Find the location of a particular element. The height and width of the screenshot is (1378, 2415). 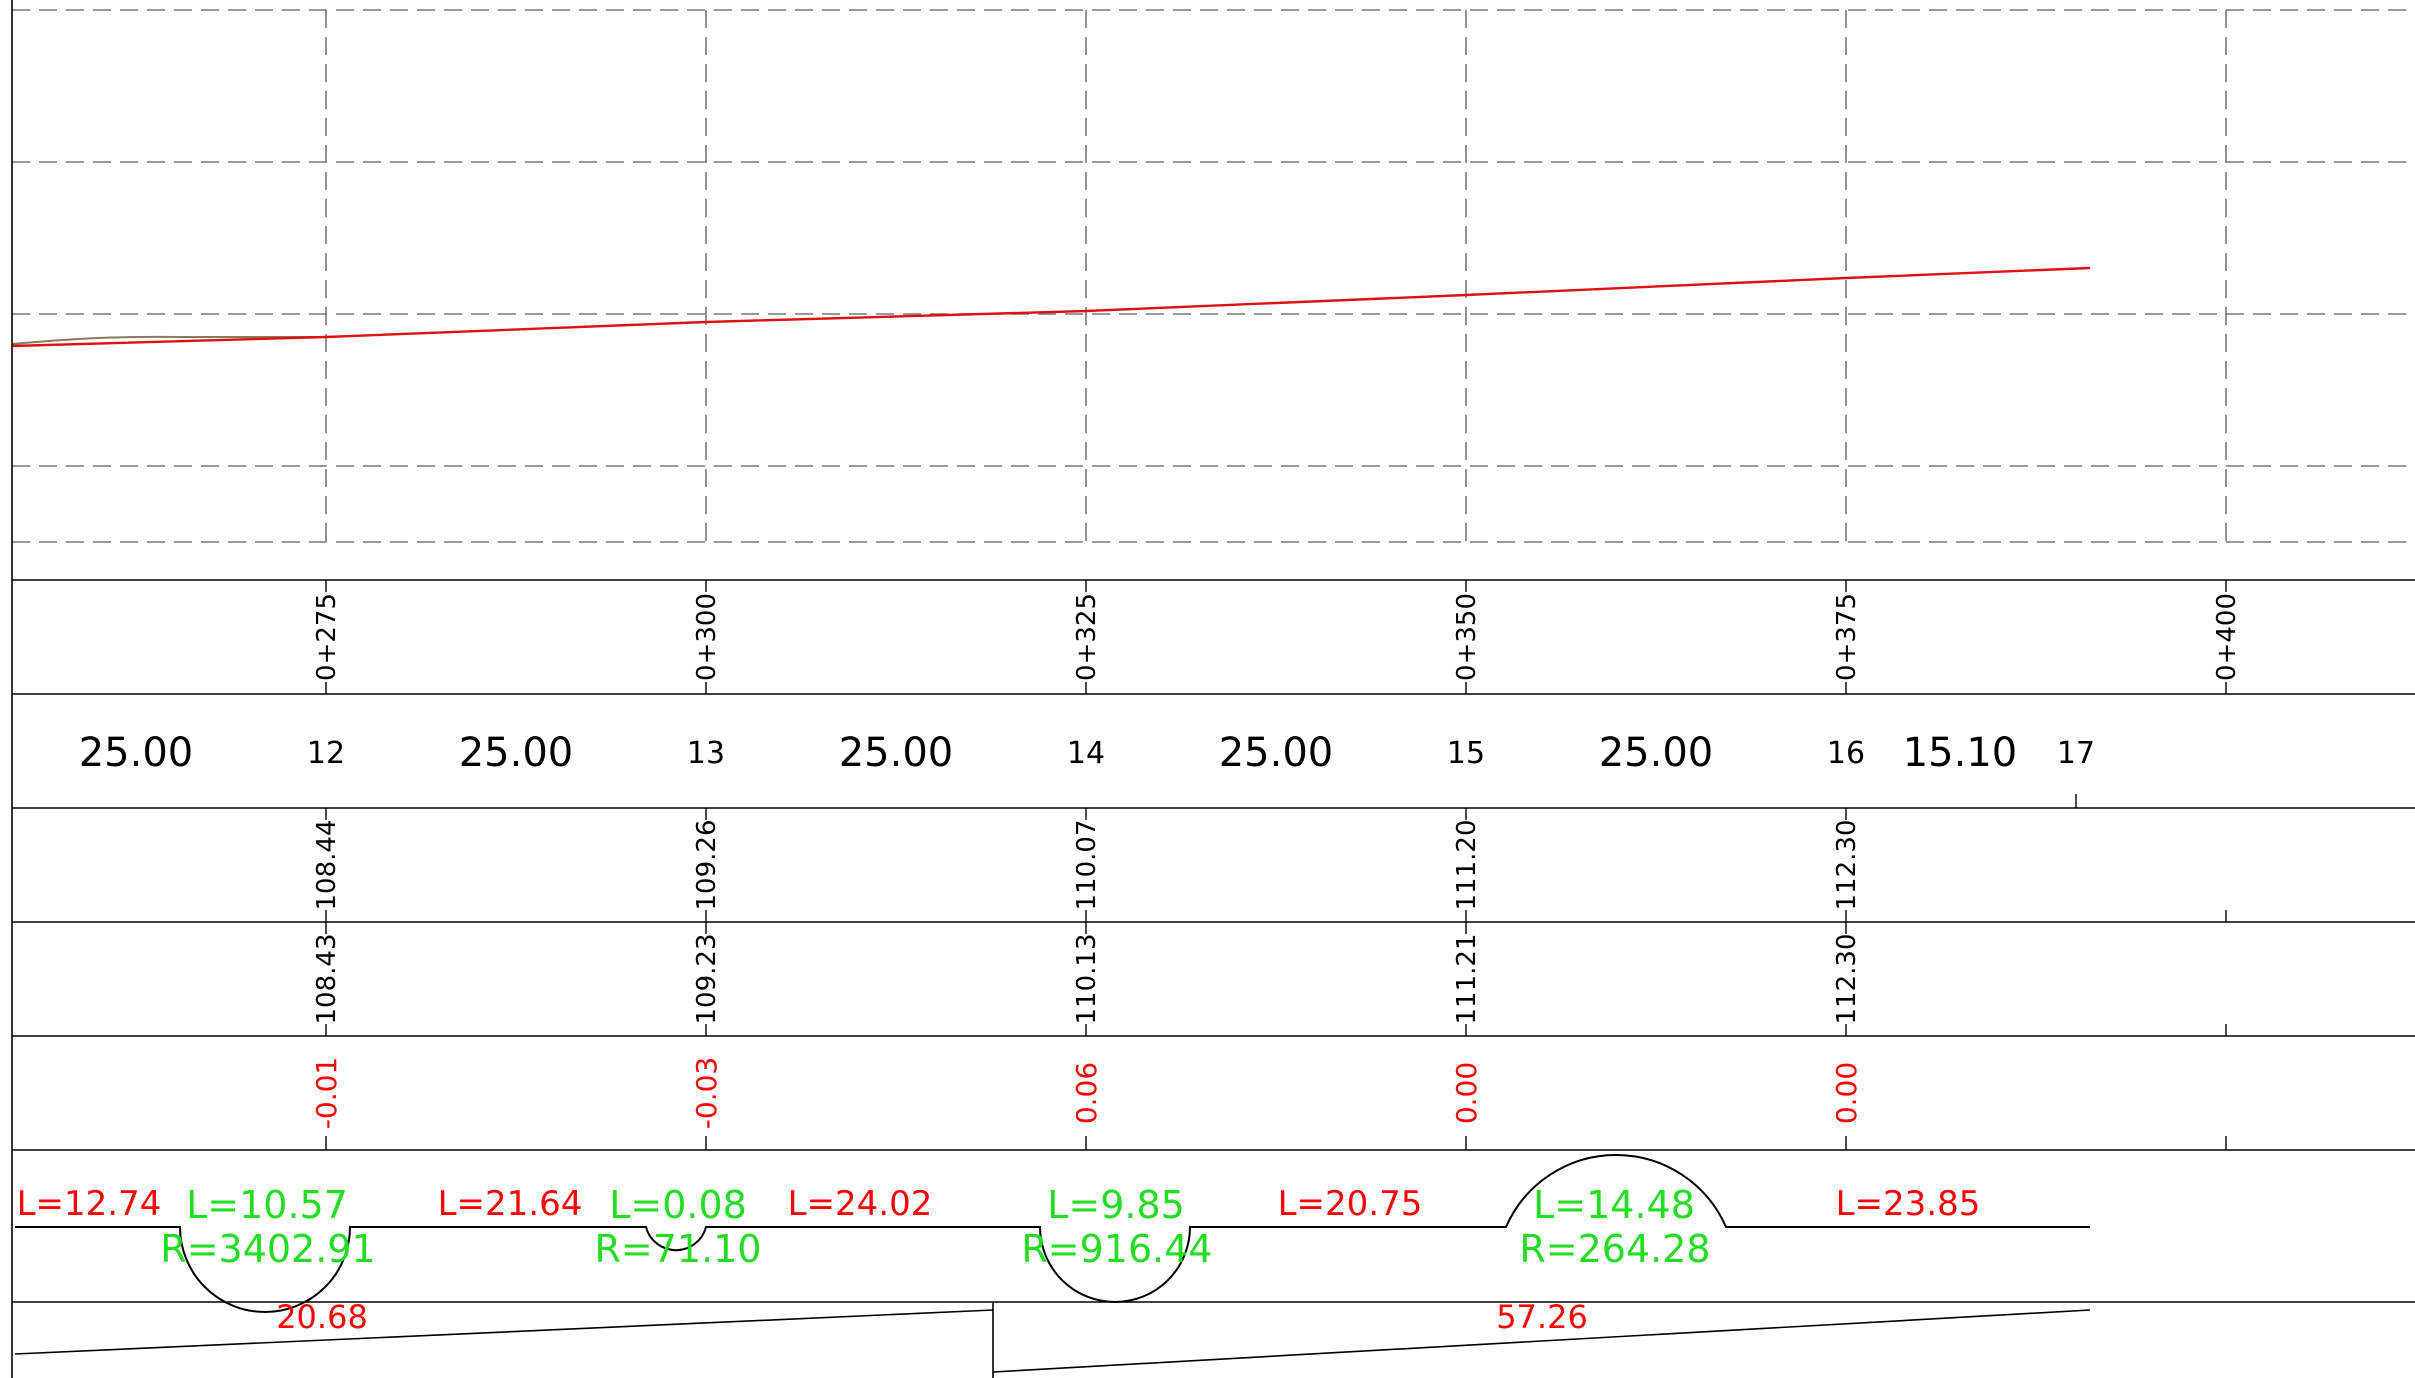

point-number: 15 is located at coordinates (1466, 753).